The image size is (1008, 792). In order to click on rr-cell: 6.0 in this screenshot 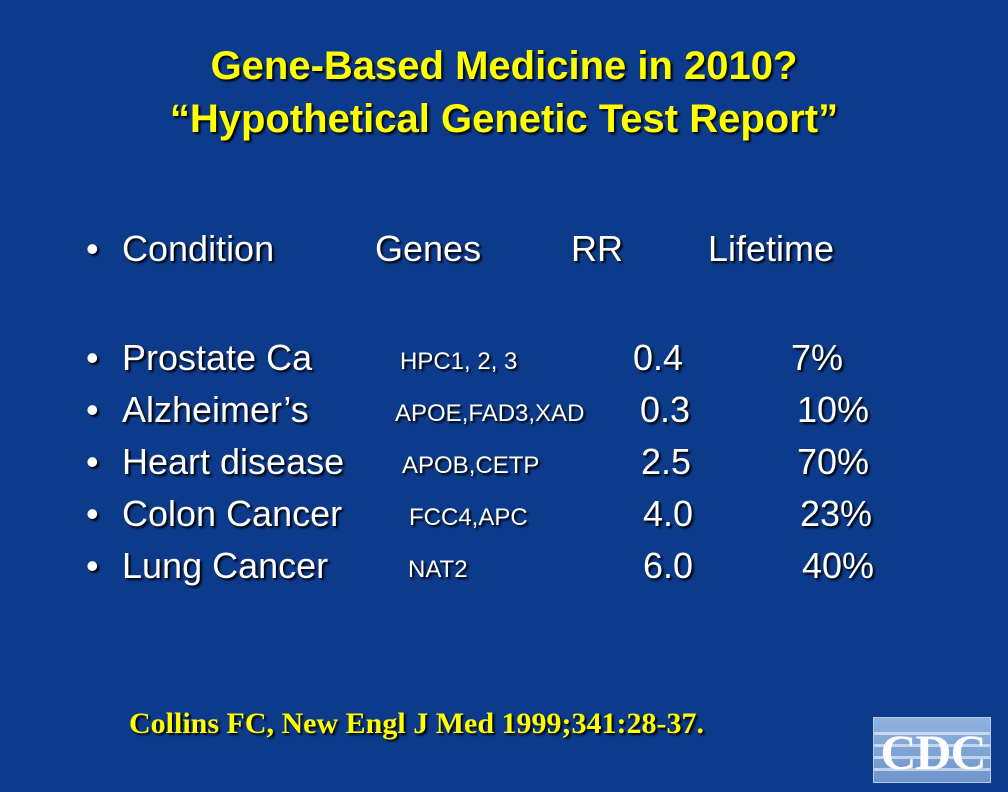, I will do `click(668, 565)`.